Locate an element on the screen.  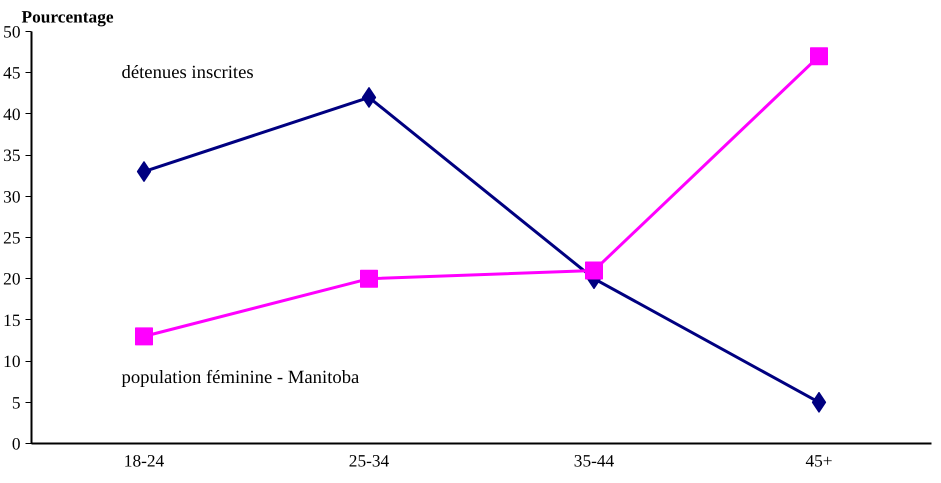
x-tick-label: 18-24 is located at coordinates (144, 461).